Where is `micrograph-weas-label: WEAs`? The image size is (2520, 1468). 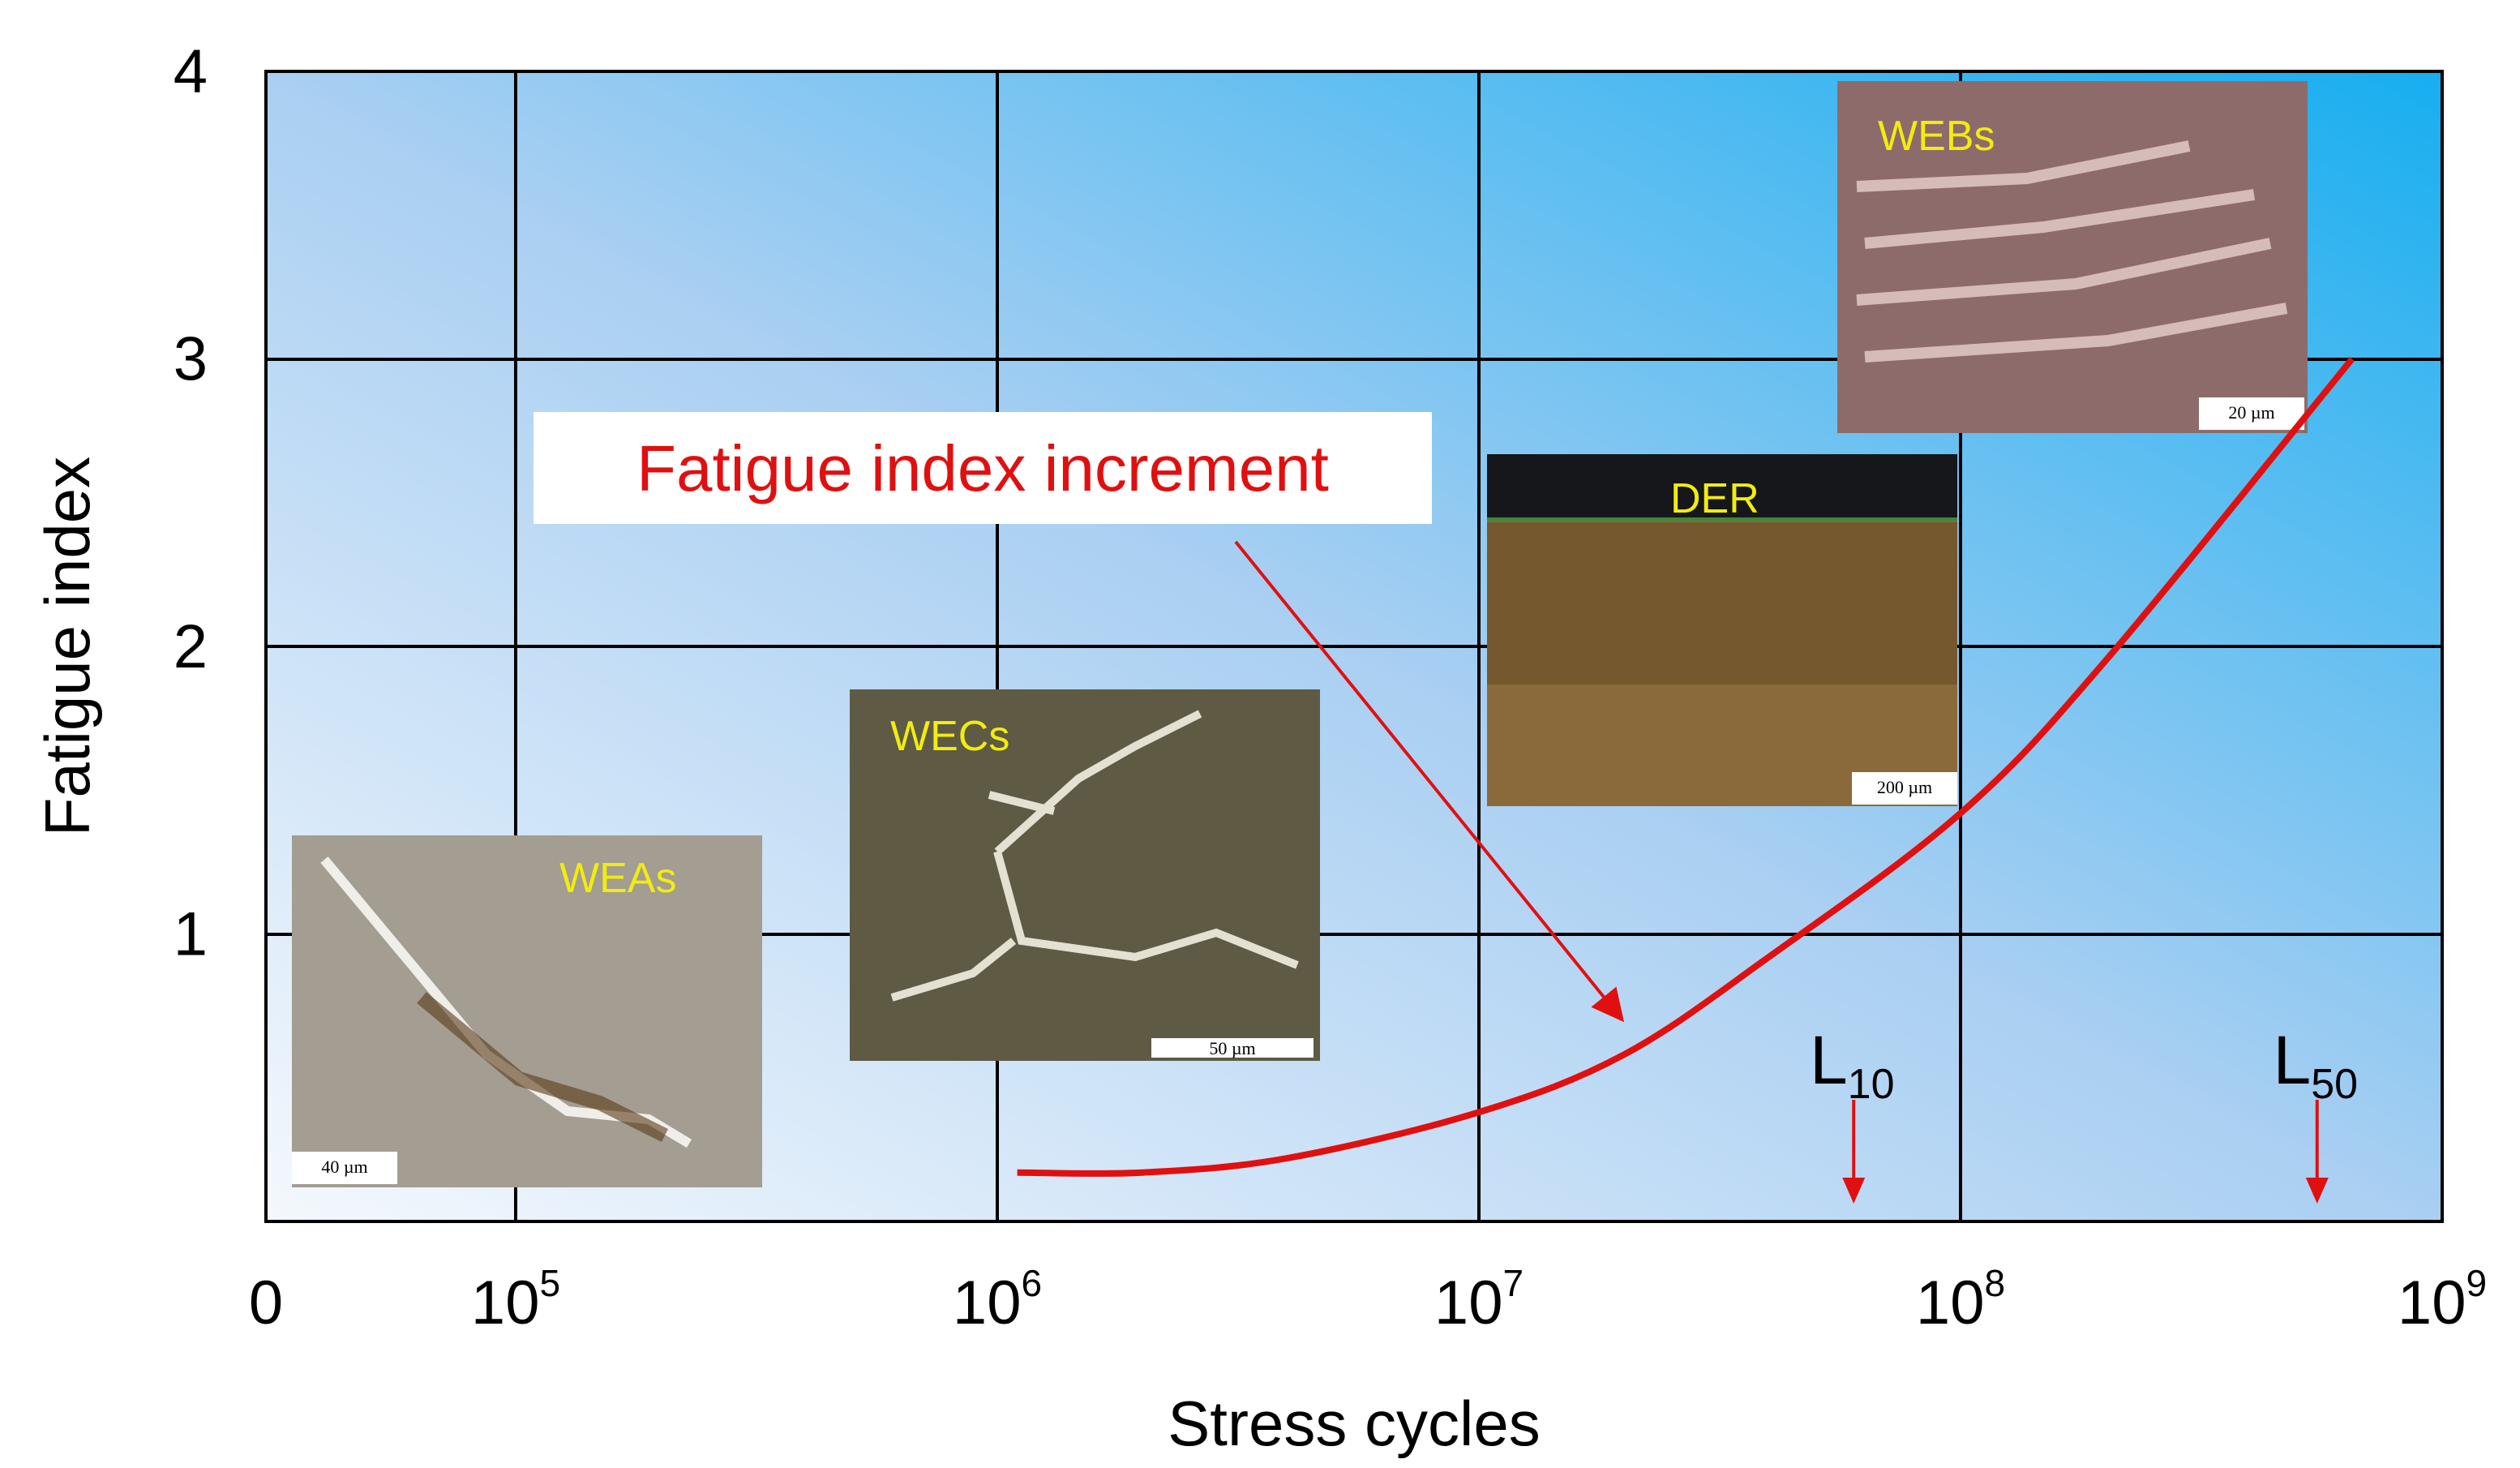 micrograph-weas-label: WEAs is located at coordinates (618, 879).